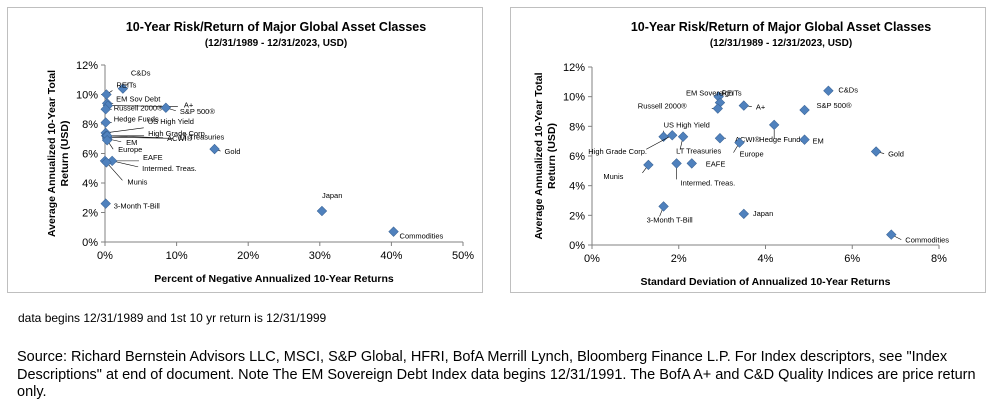 This screenshot has width=987, height=409. I want to click on x-tick-label: 4%, so click(766, 259).